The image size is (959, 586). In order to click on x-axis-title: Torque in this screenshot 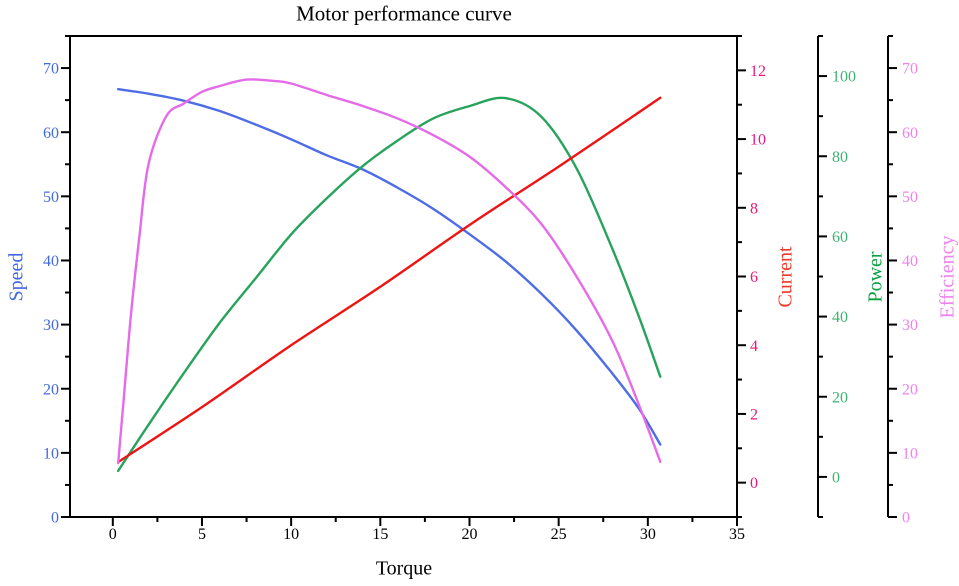, I will do `click(404, 568)`.